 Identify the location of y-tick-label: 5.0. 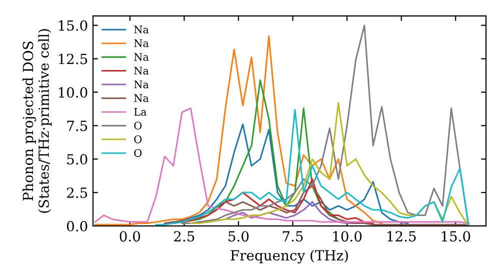
(77, 159).